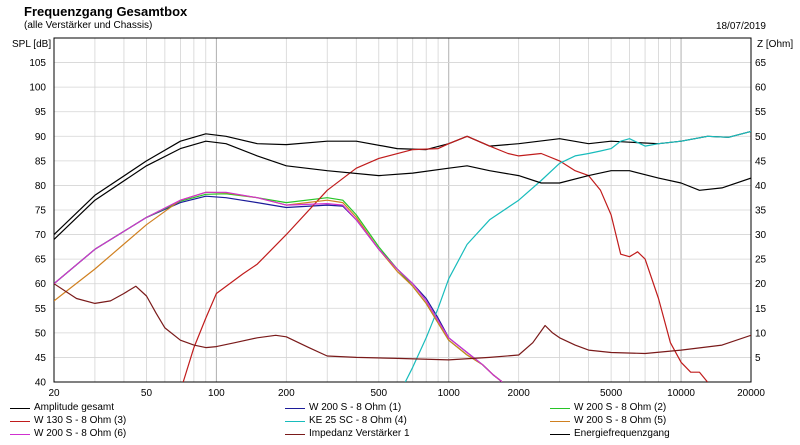  I want to click on x-tick-label: 20000, so click(751, 393).